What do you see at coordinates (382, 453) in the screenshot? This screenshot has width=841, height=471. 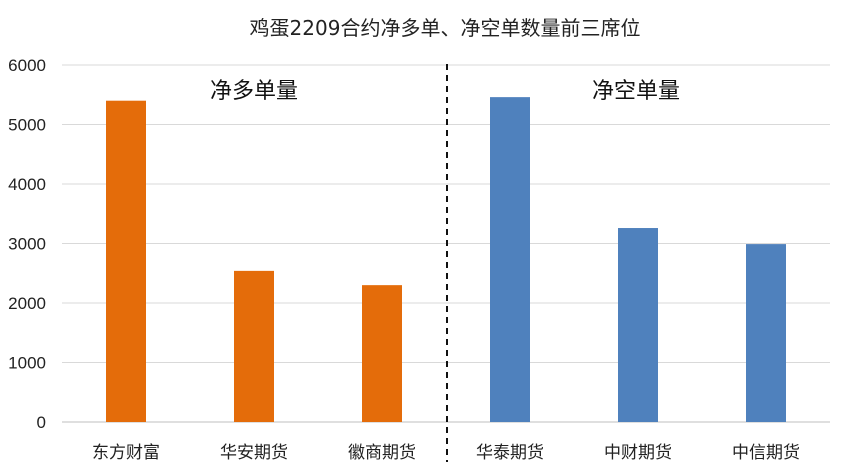 I see `x-category-label: 徽商期货` at bounding box center [382, 453].